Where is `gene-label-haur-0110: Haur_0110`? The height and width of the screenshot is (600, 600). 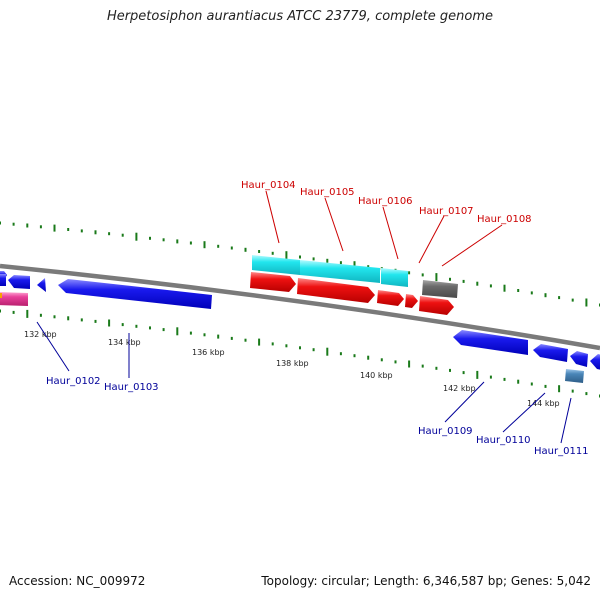
gene-label-haur-0110: Haur_0110 is located at coordinates (503, 440).